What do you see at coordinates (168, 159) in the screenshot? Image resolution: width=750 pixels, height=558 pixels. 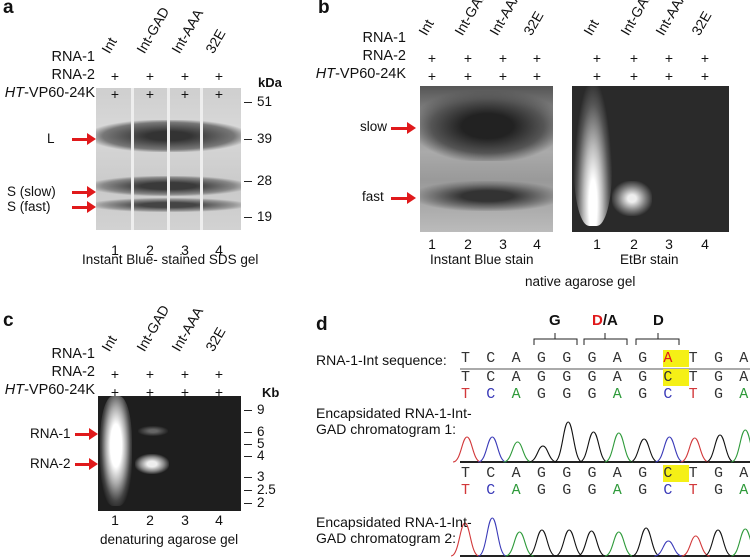 I see `sds-gel` at bounding box center [168, 159].